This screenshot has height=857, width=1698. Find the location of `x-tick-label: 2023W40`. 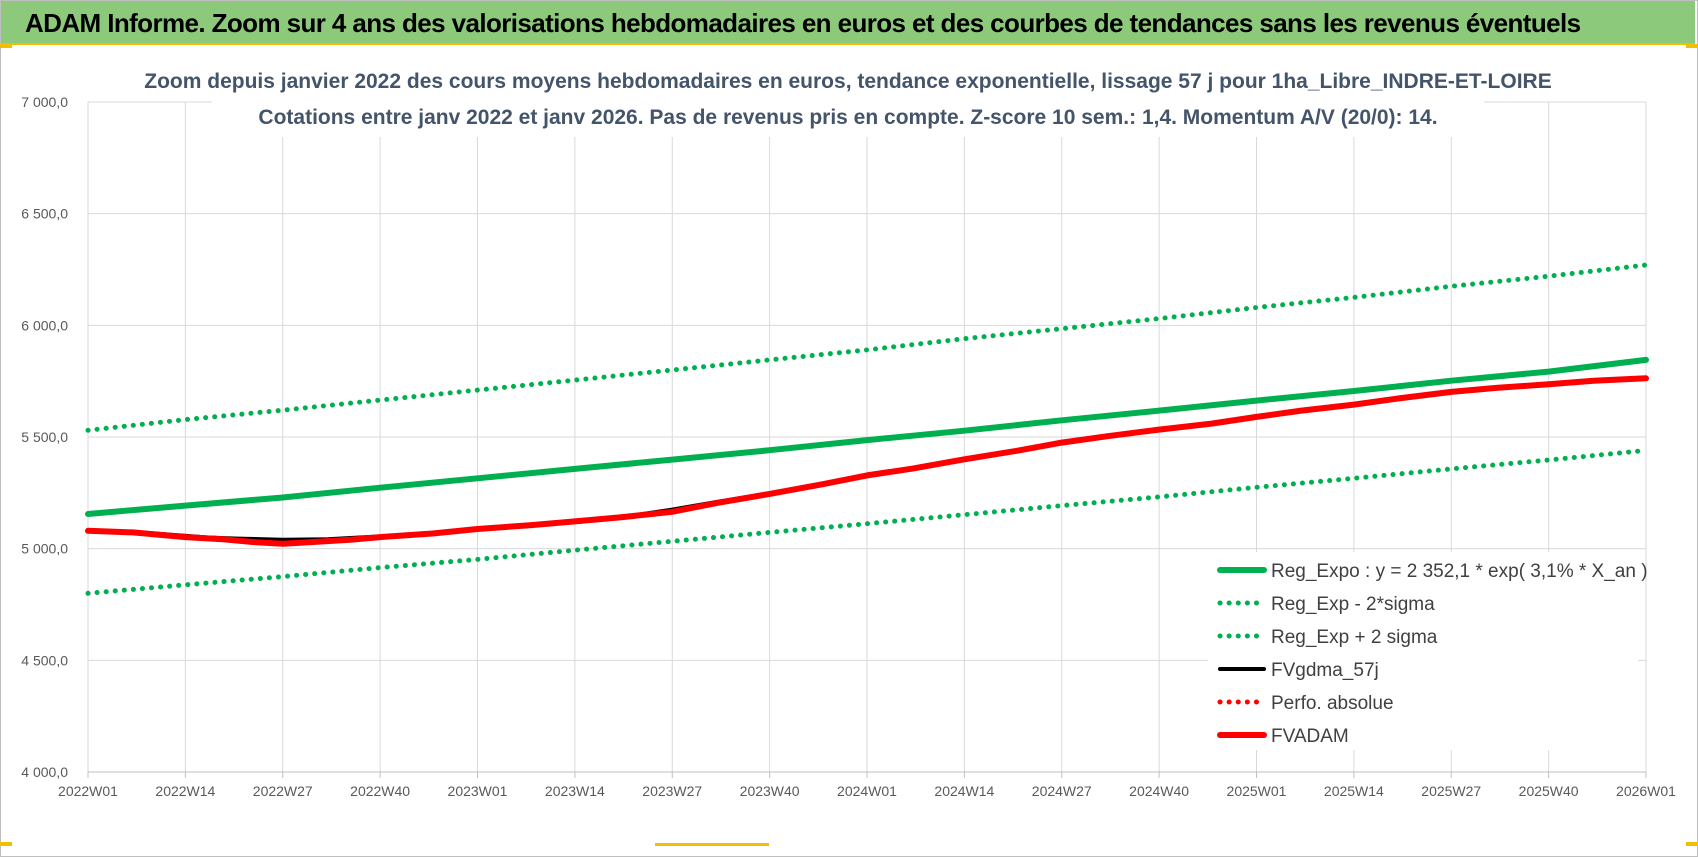

x-tick-label: 2023W40 is located at coordinates (770, 791).